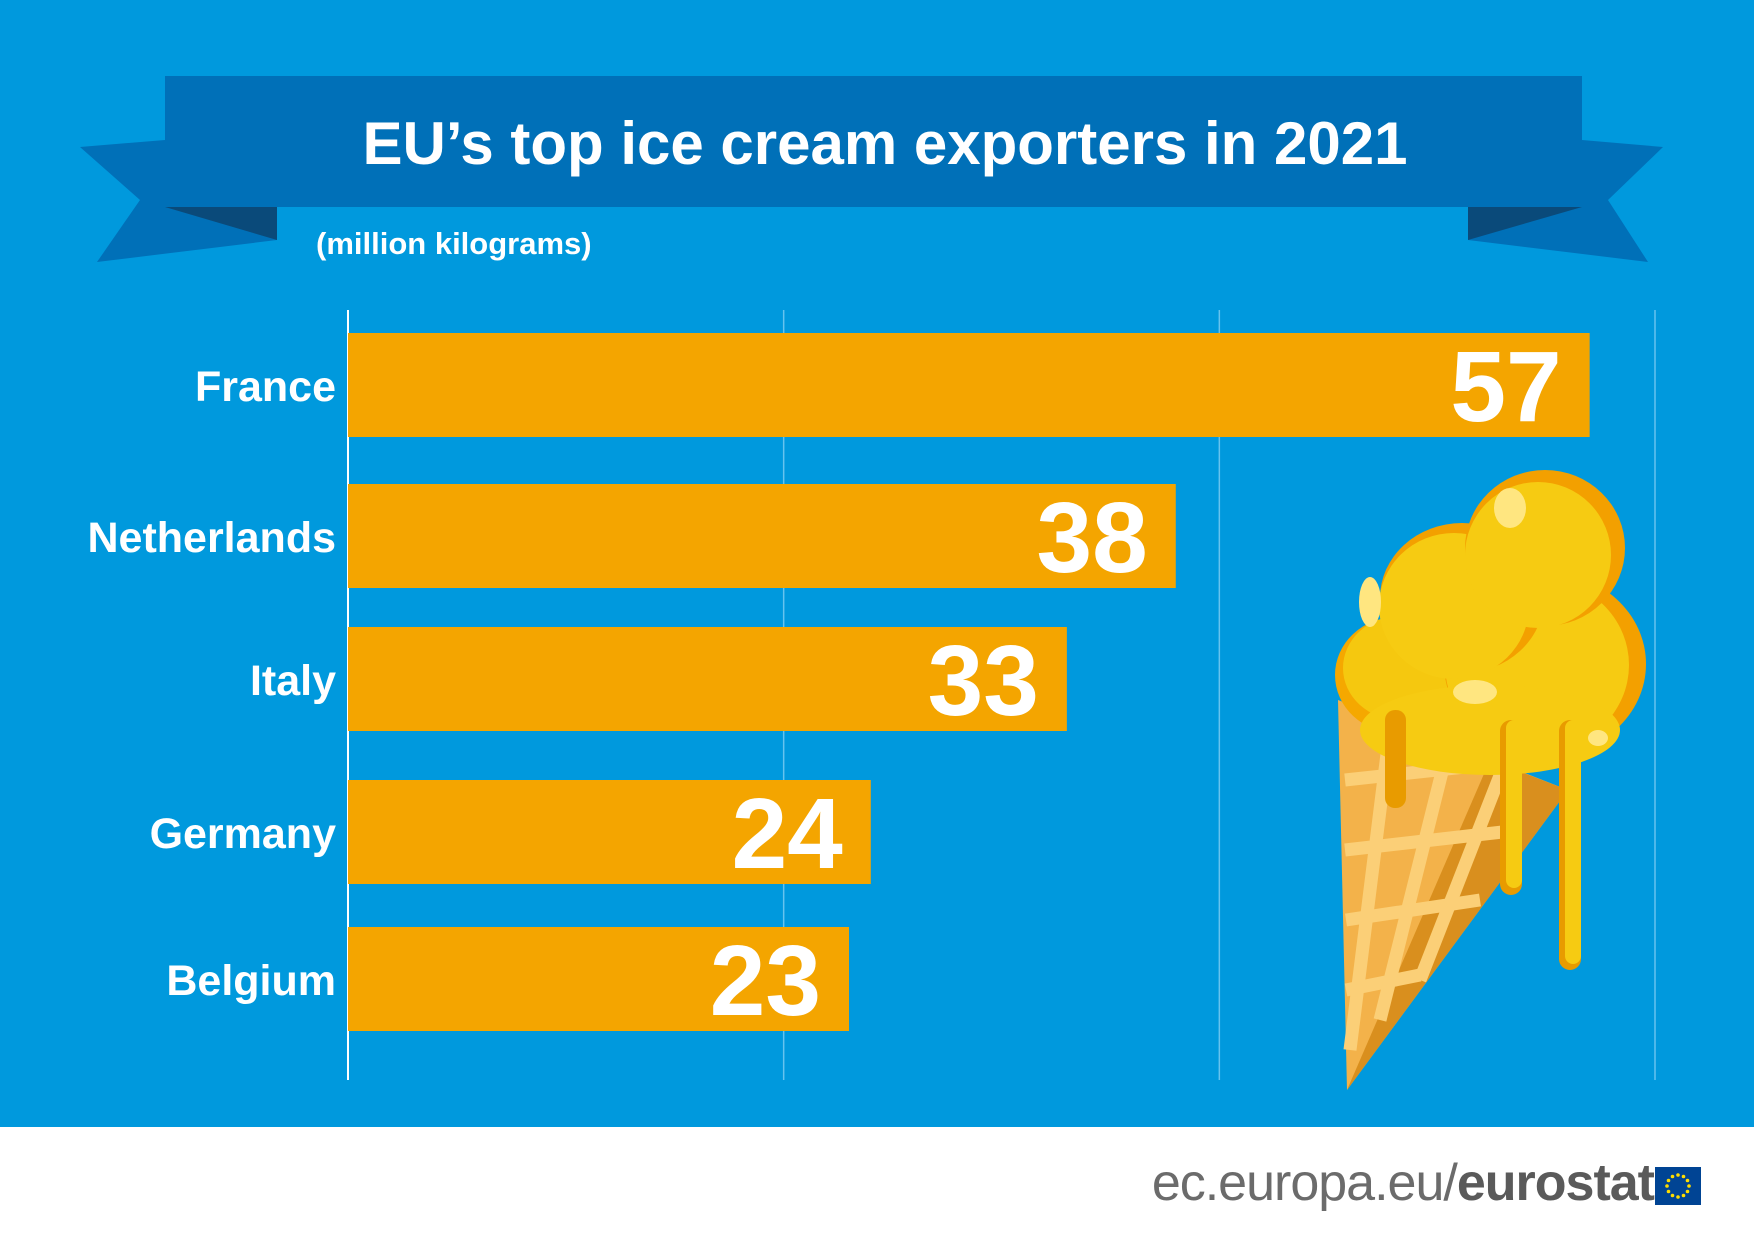 The height and width of the screenshot is (1247, 1754). Describe the element at coordinates (293, 681) in the screenshot. I see `category-label: Italy` at that location.